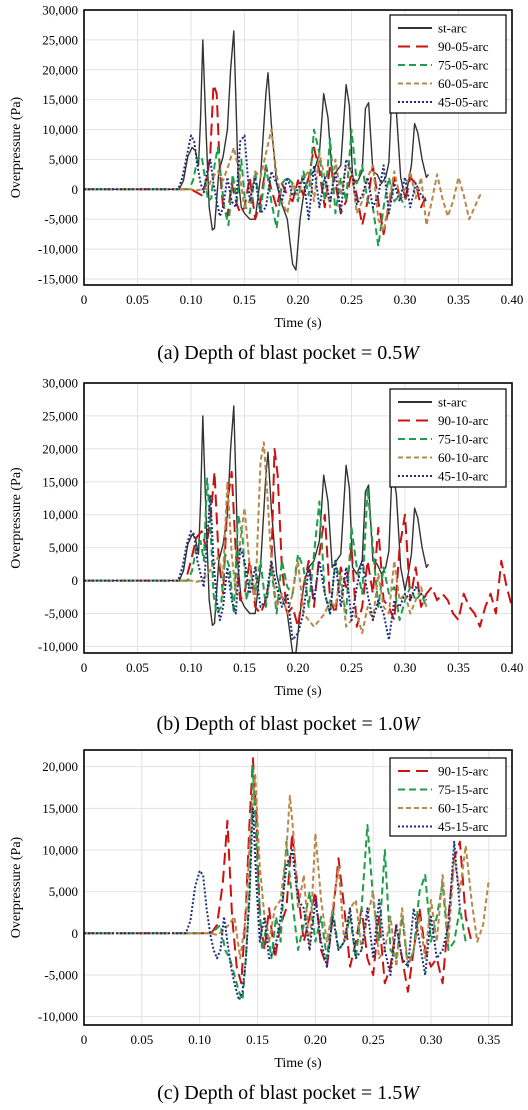 Image resolution: width=528 pixels, height=1110 pixels. I want to click on y-tick-label: -15,000, so click(58, 279).